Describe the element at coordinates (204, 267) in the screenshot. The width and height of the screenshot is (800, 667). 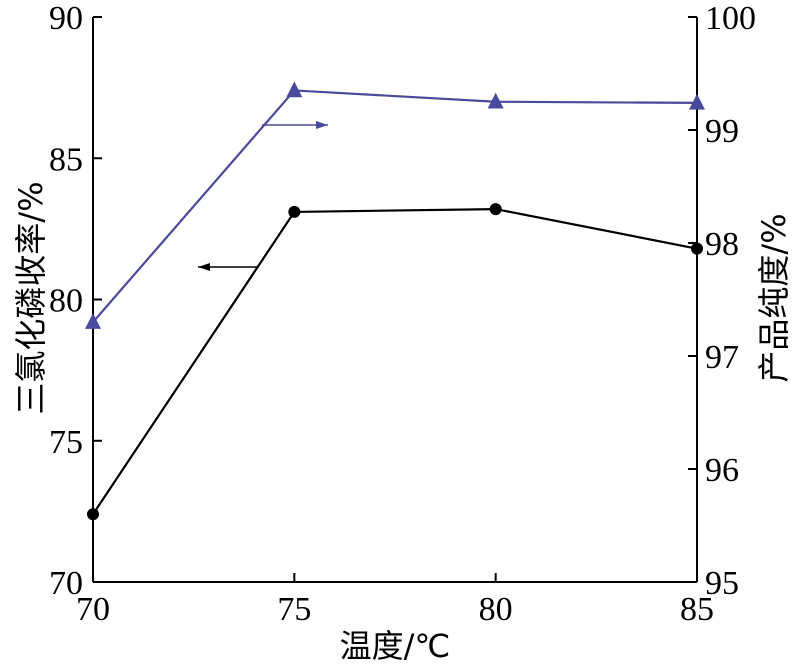
I see `left-axis-arrow-head` at that location.